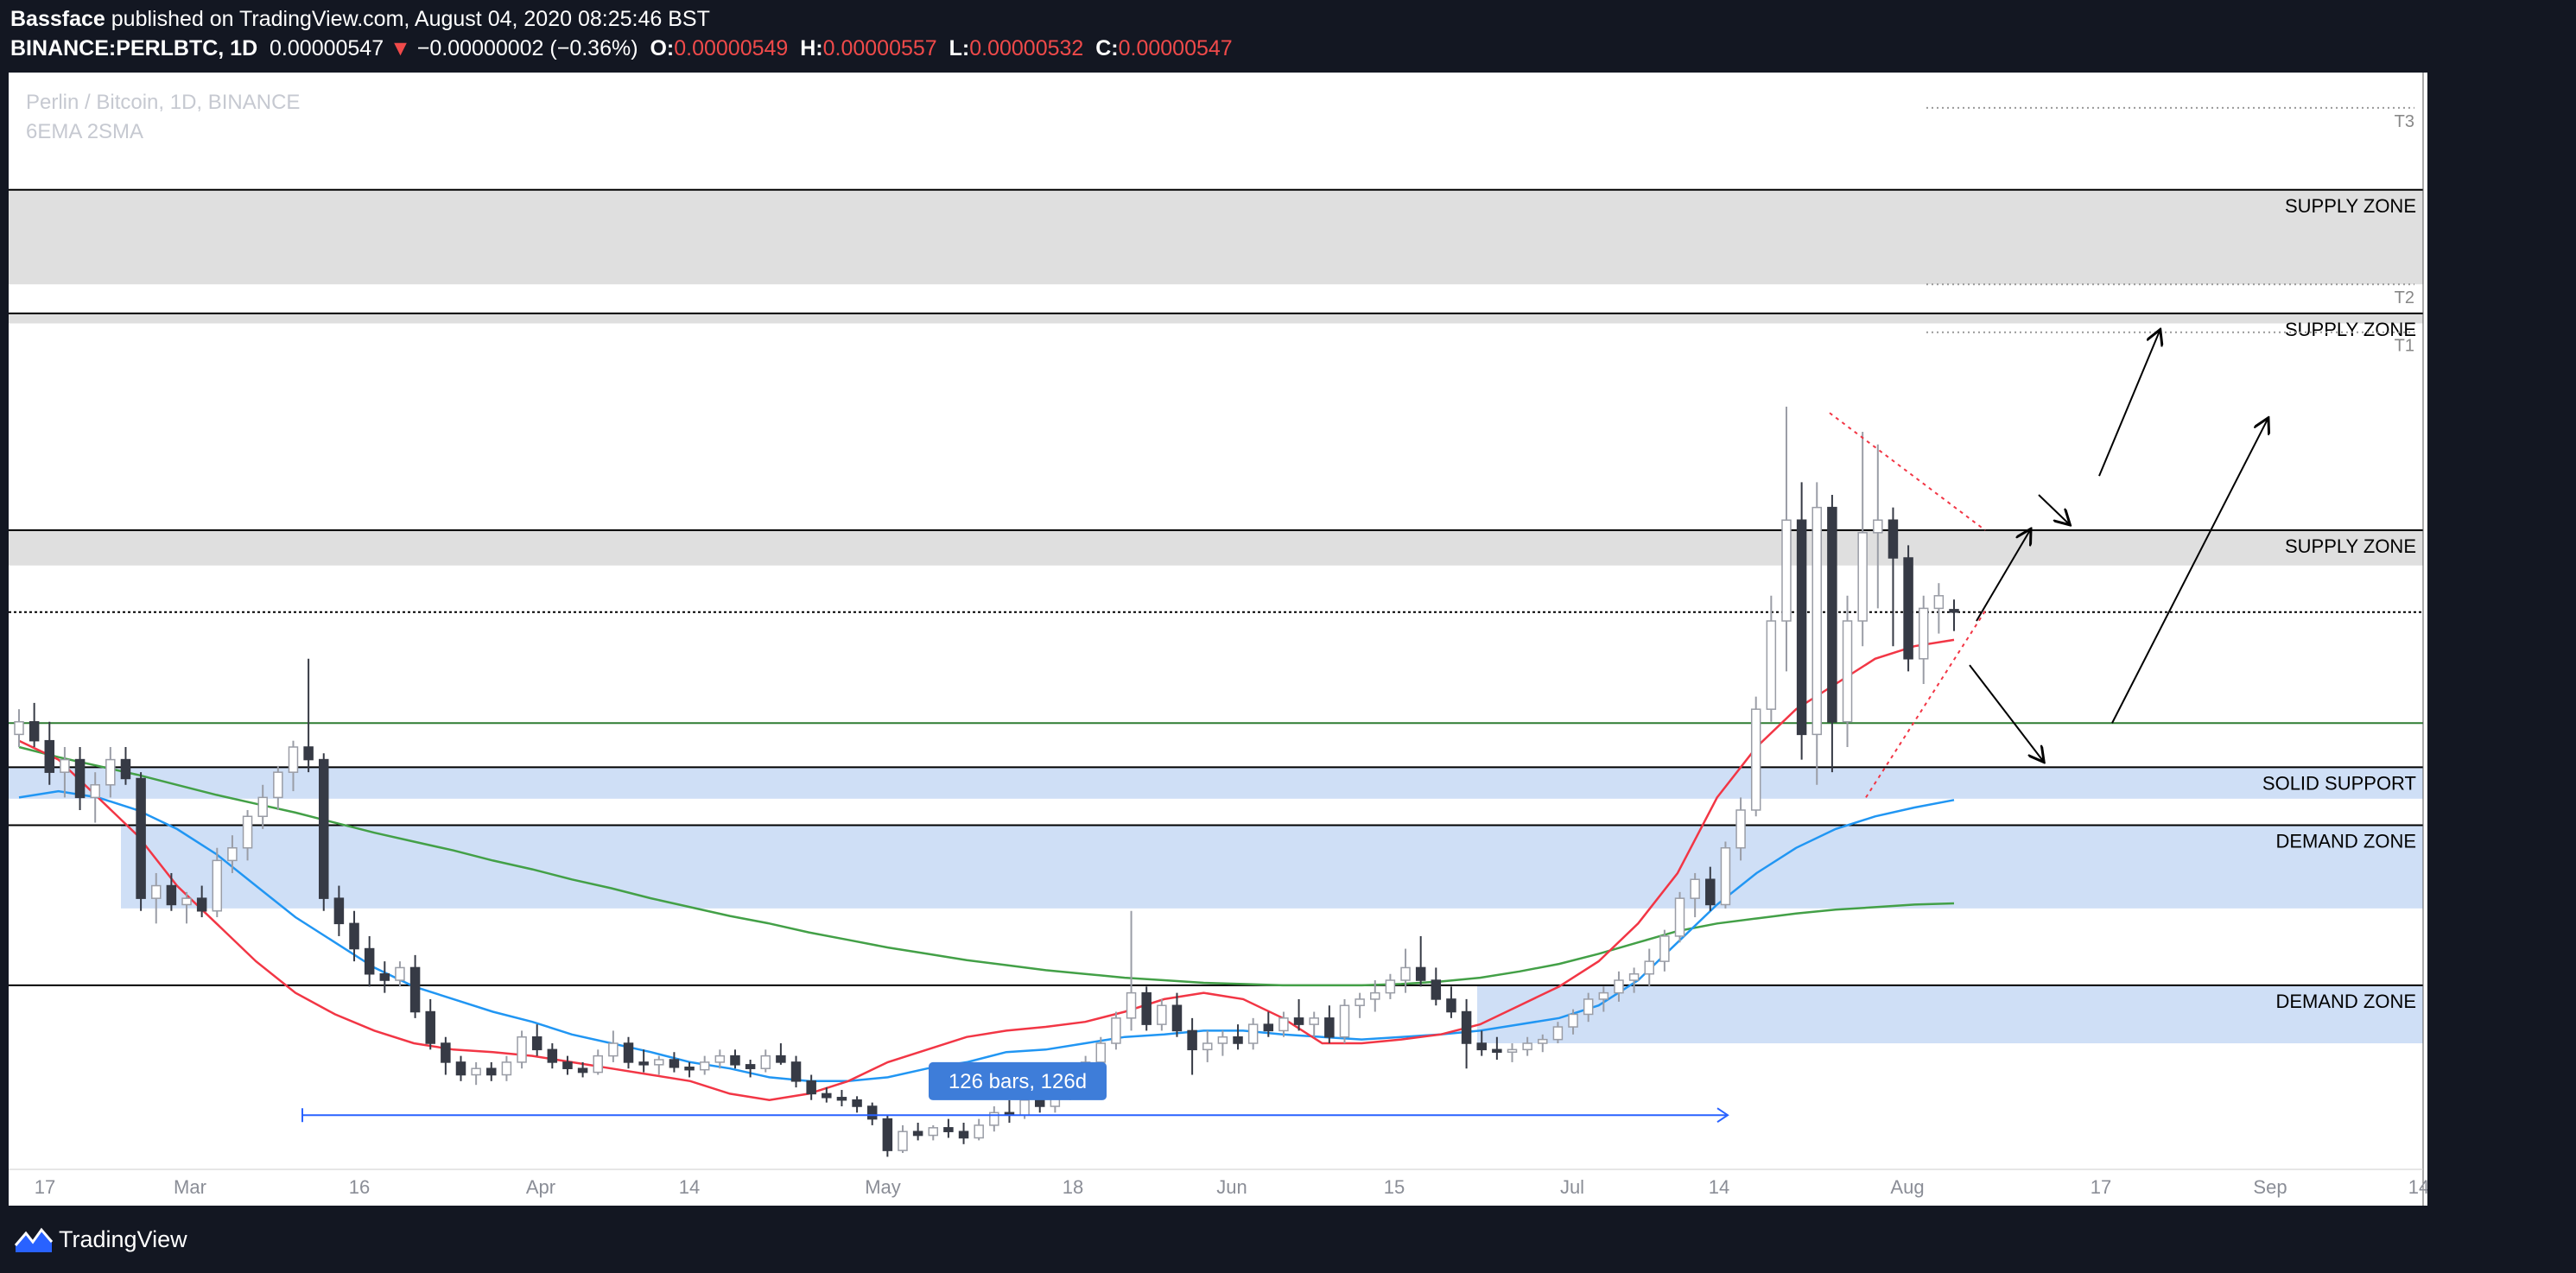  I want to click on publisher-name: Bassface, so click(57, 19).